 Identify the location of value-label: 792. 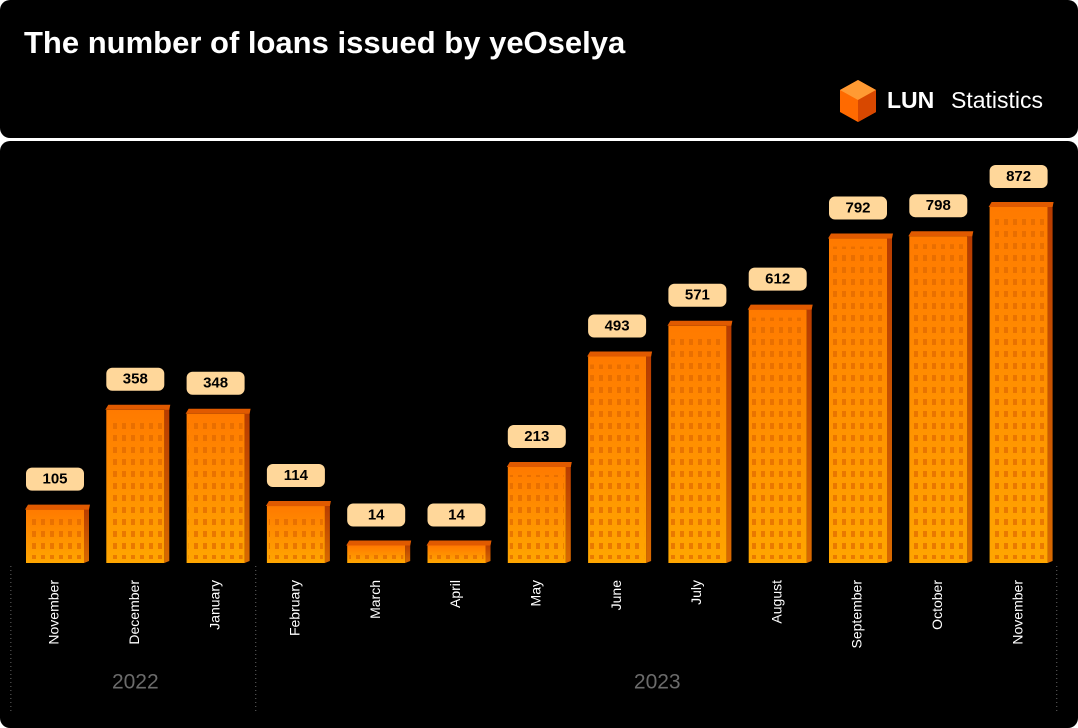
(857, 208).